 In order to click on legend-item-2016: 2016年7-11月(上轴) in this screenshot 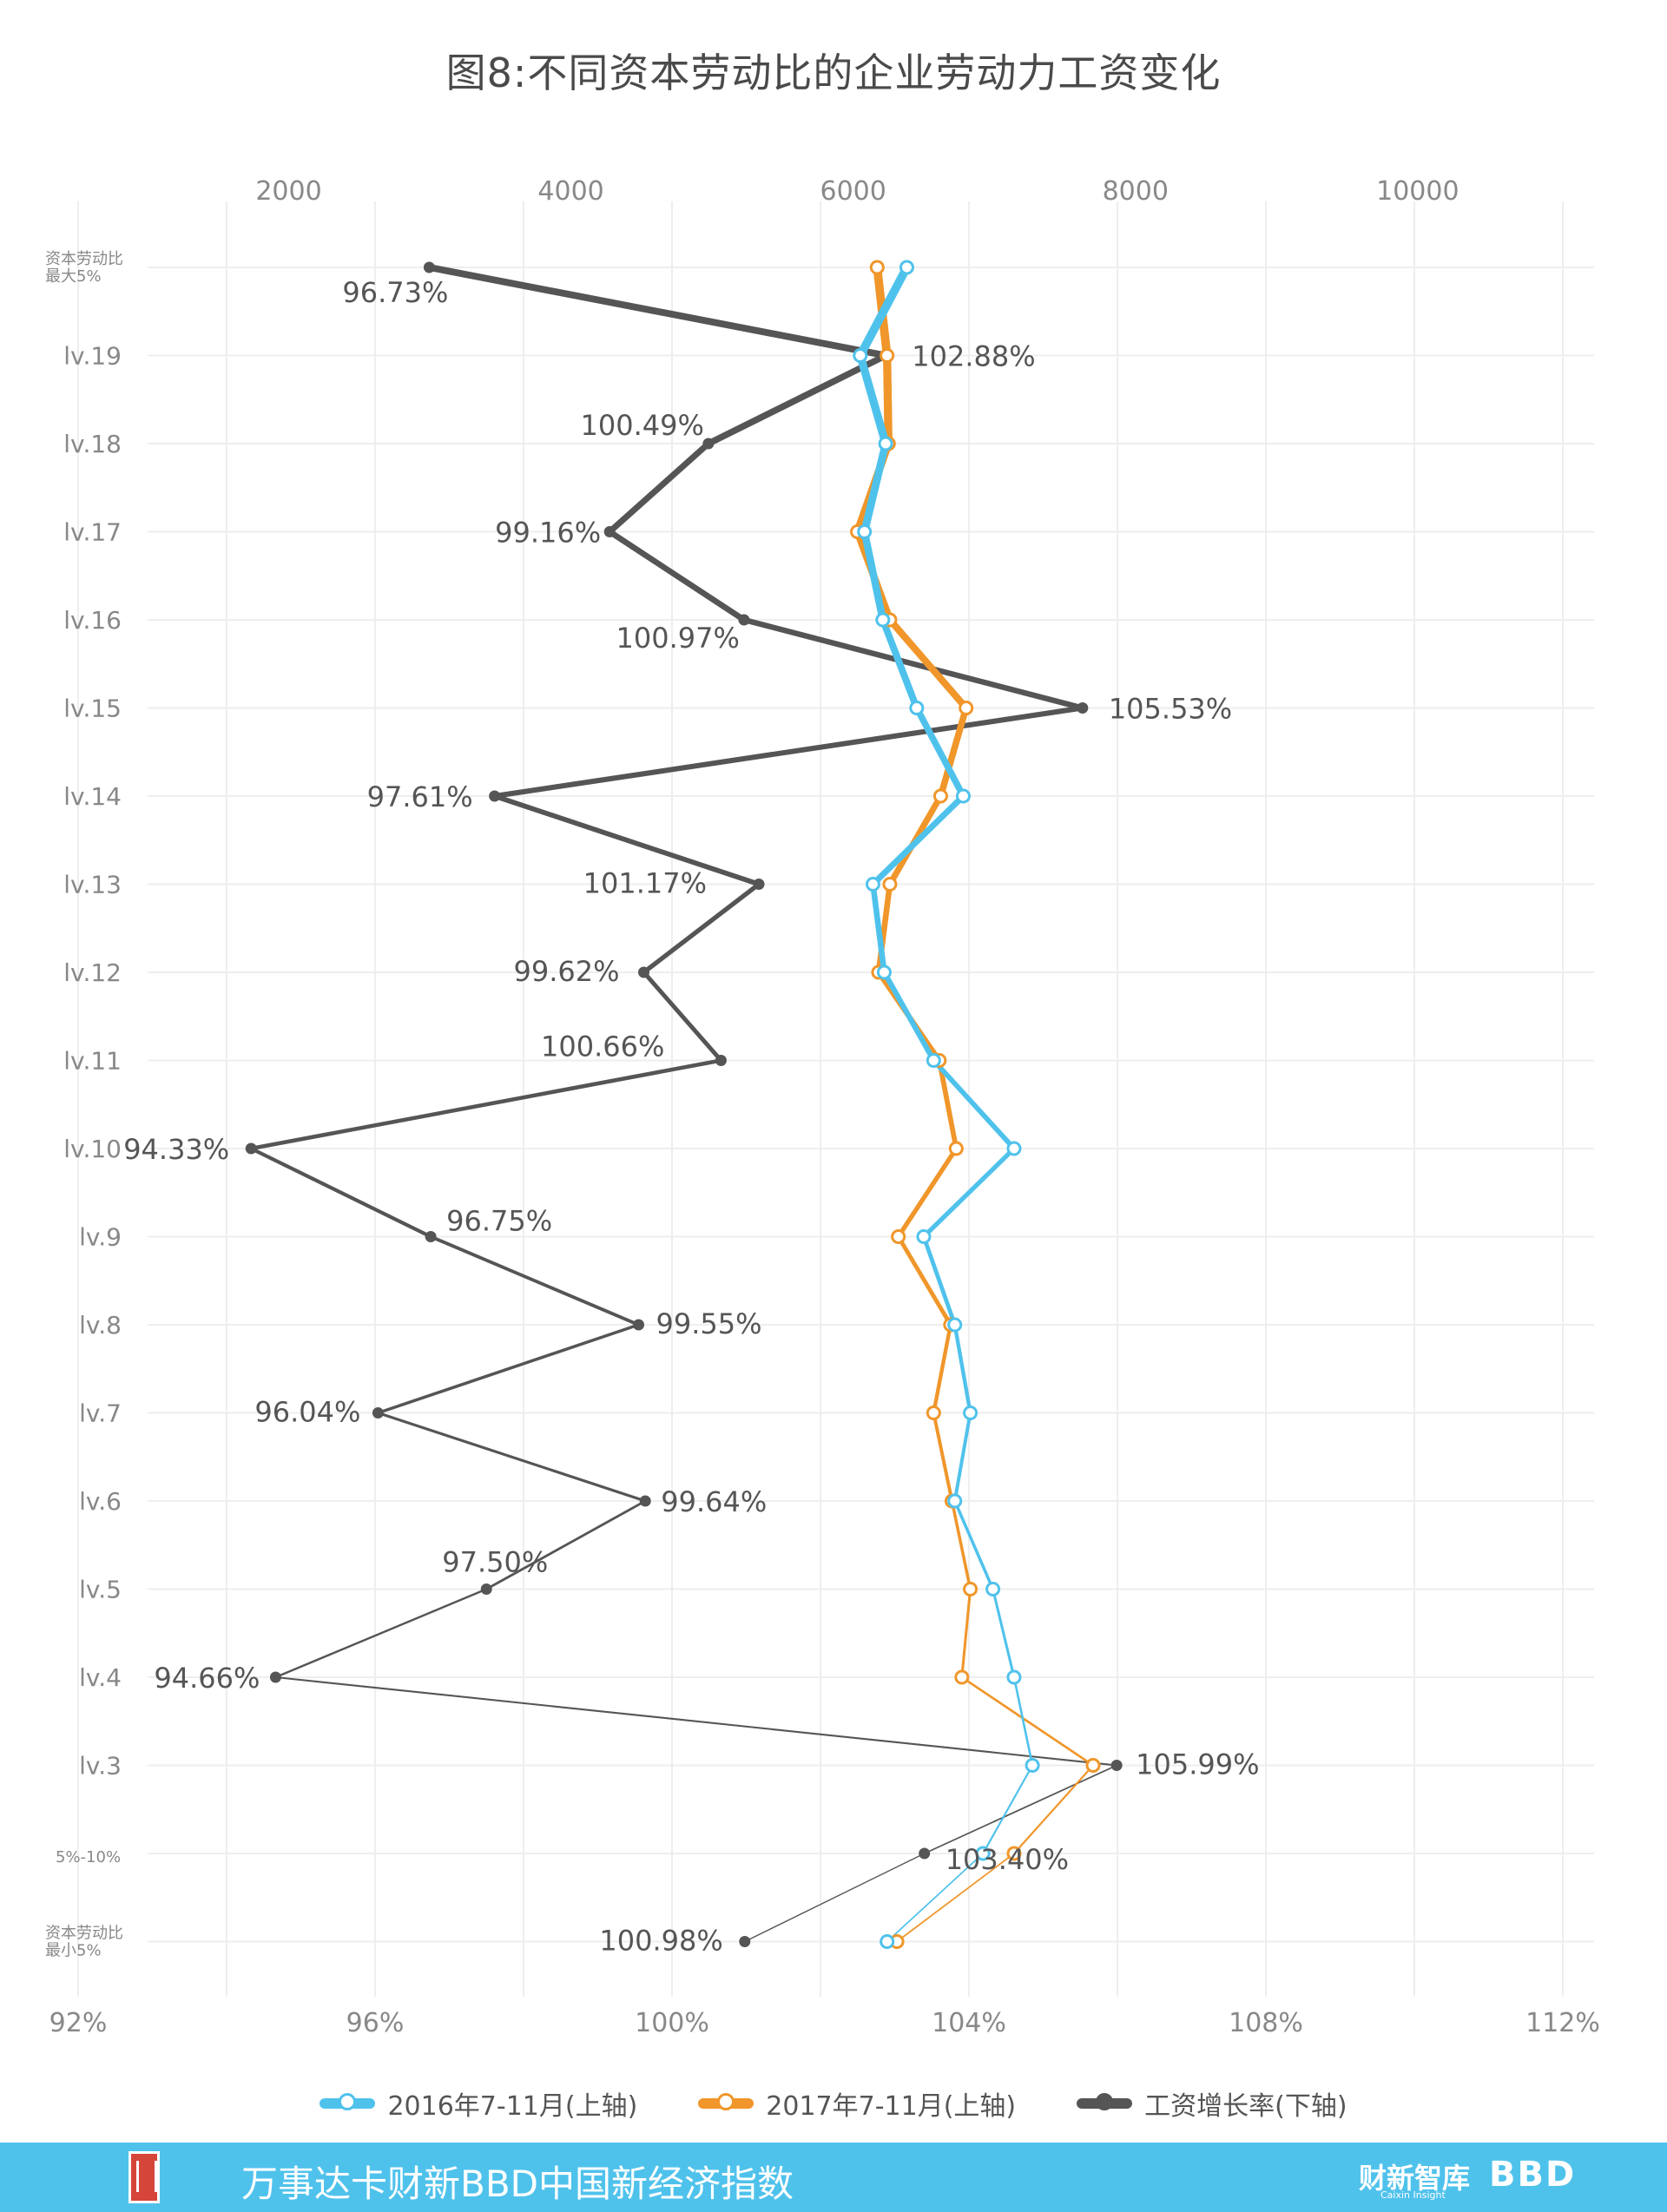, I will do `click(479, 2103)`.